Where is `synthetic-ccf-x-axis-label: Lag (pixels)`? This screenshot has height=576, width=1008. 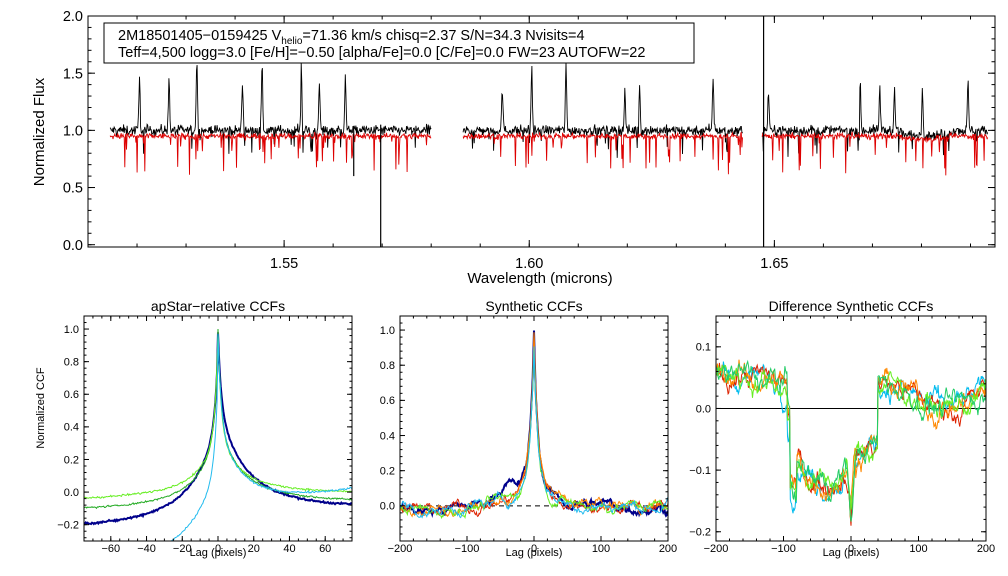
synthetic-ccf-x-axis-label: Lag (pixels) is located at coordinates (534, 553).